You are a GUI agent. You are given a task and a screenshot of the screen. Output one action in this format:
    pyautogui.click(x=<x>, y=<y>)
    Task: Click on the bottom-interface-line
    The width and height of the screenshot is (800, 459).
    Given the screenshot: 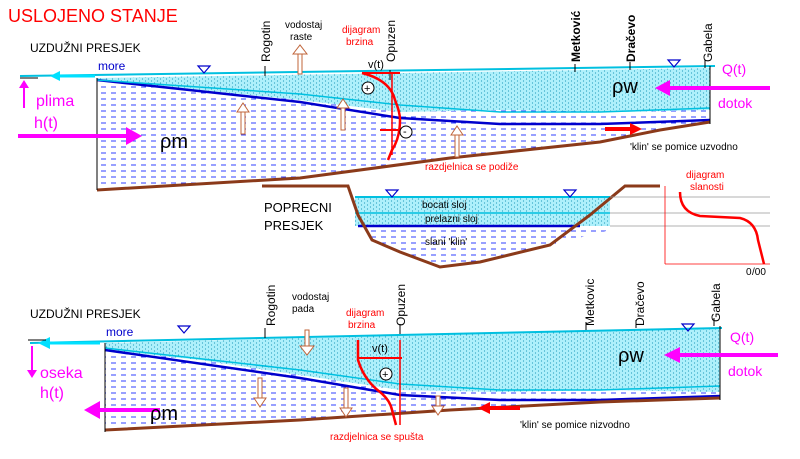 What is the action you would take?
    pyautogui.click(x=412, y=375)
    